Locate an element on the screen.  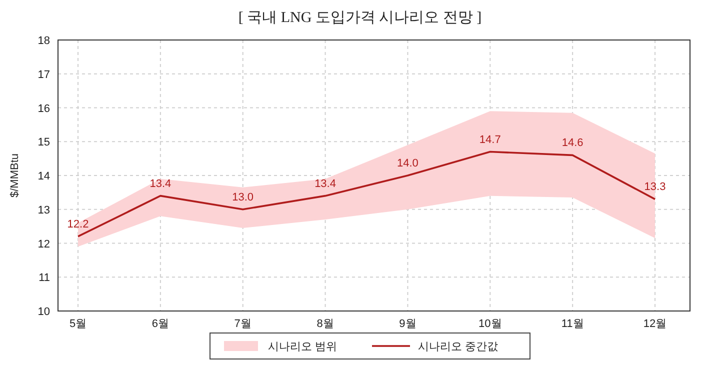
x-tick-label: 10월 is located at coordinates (490, 324).